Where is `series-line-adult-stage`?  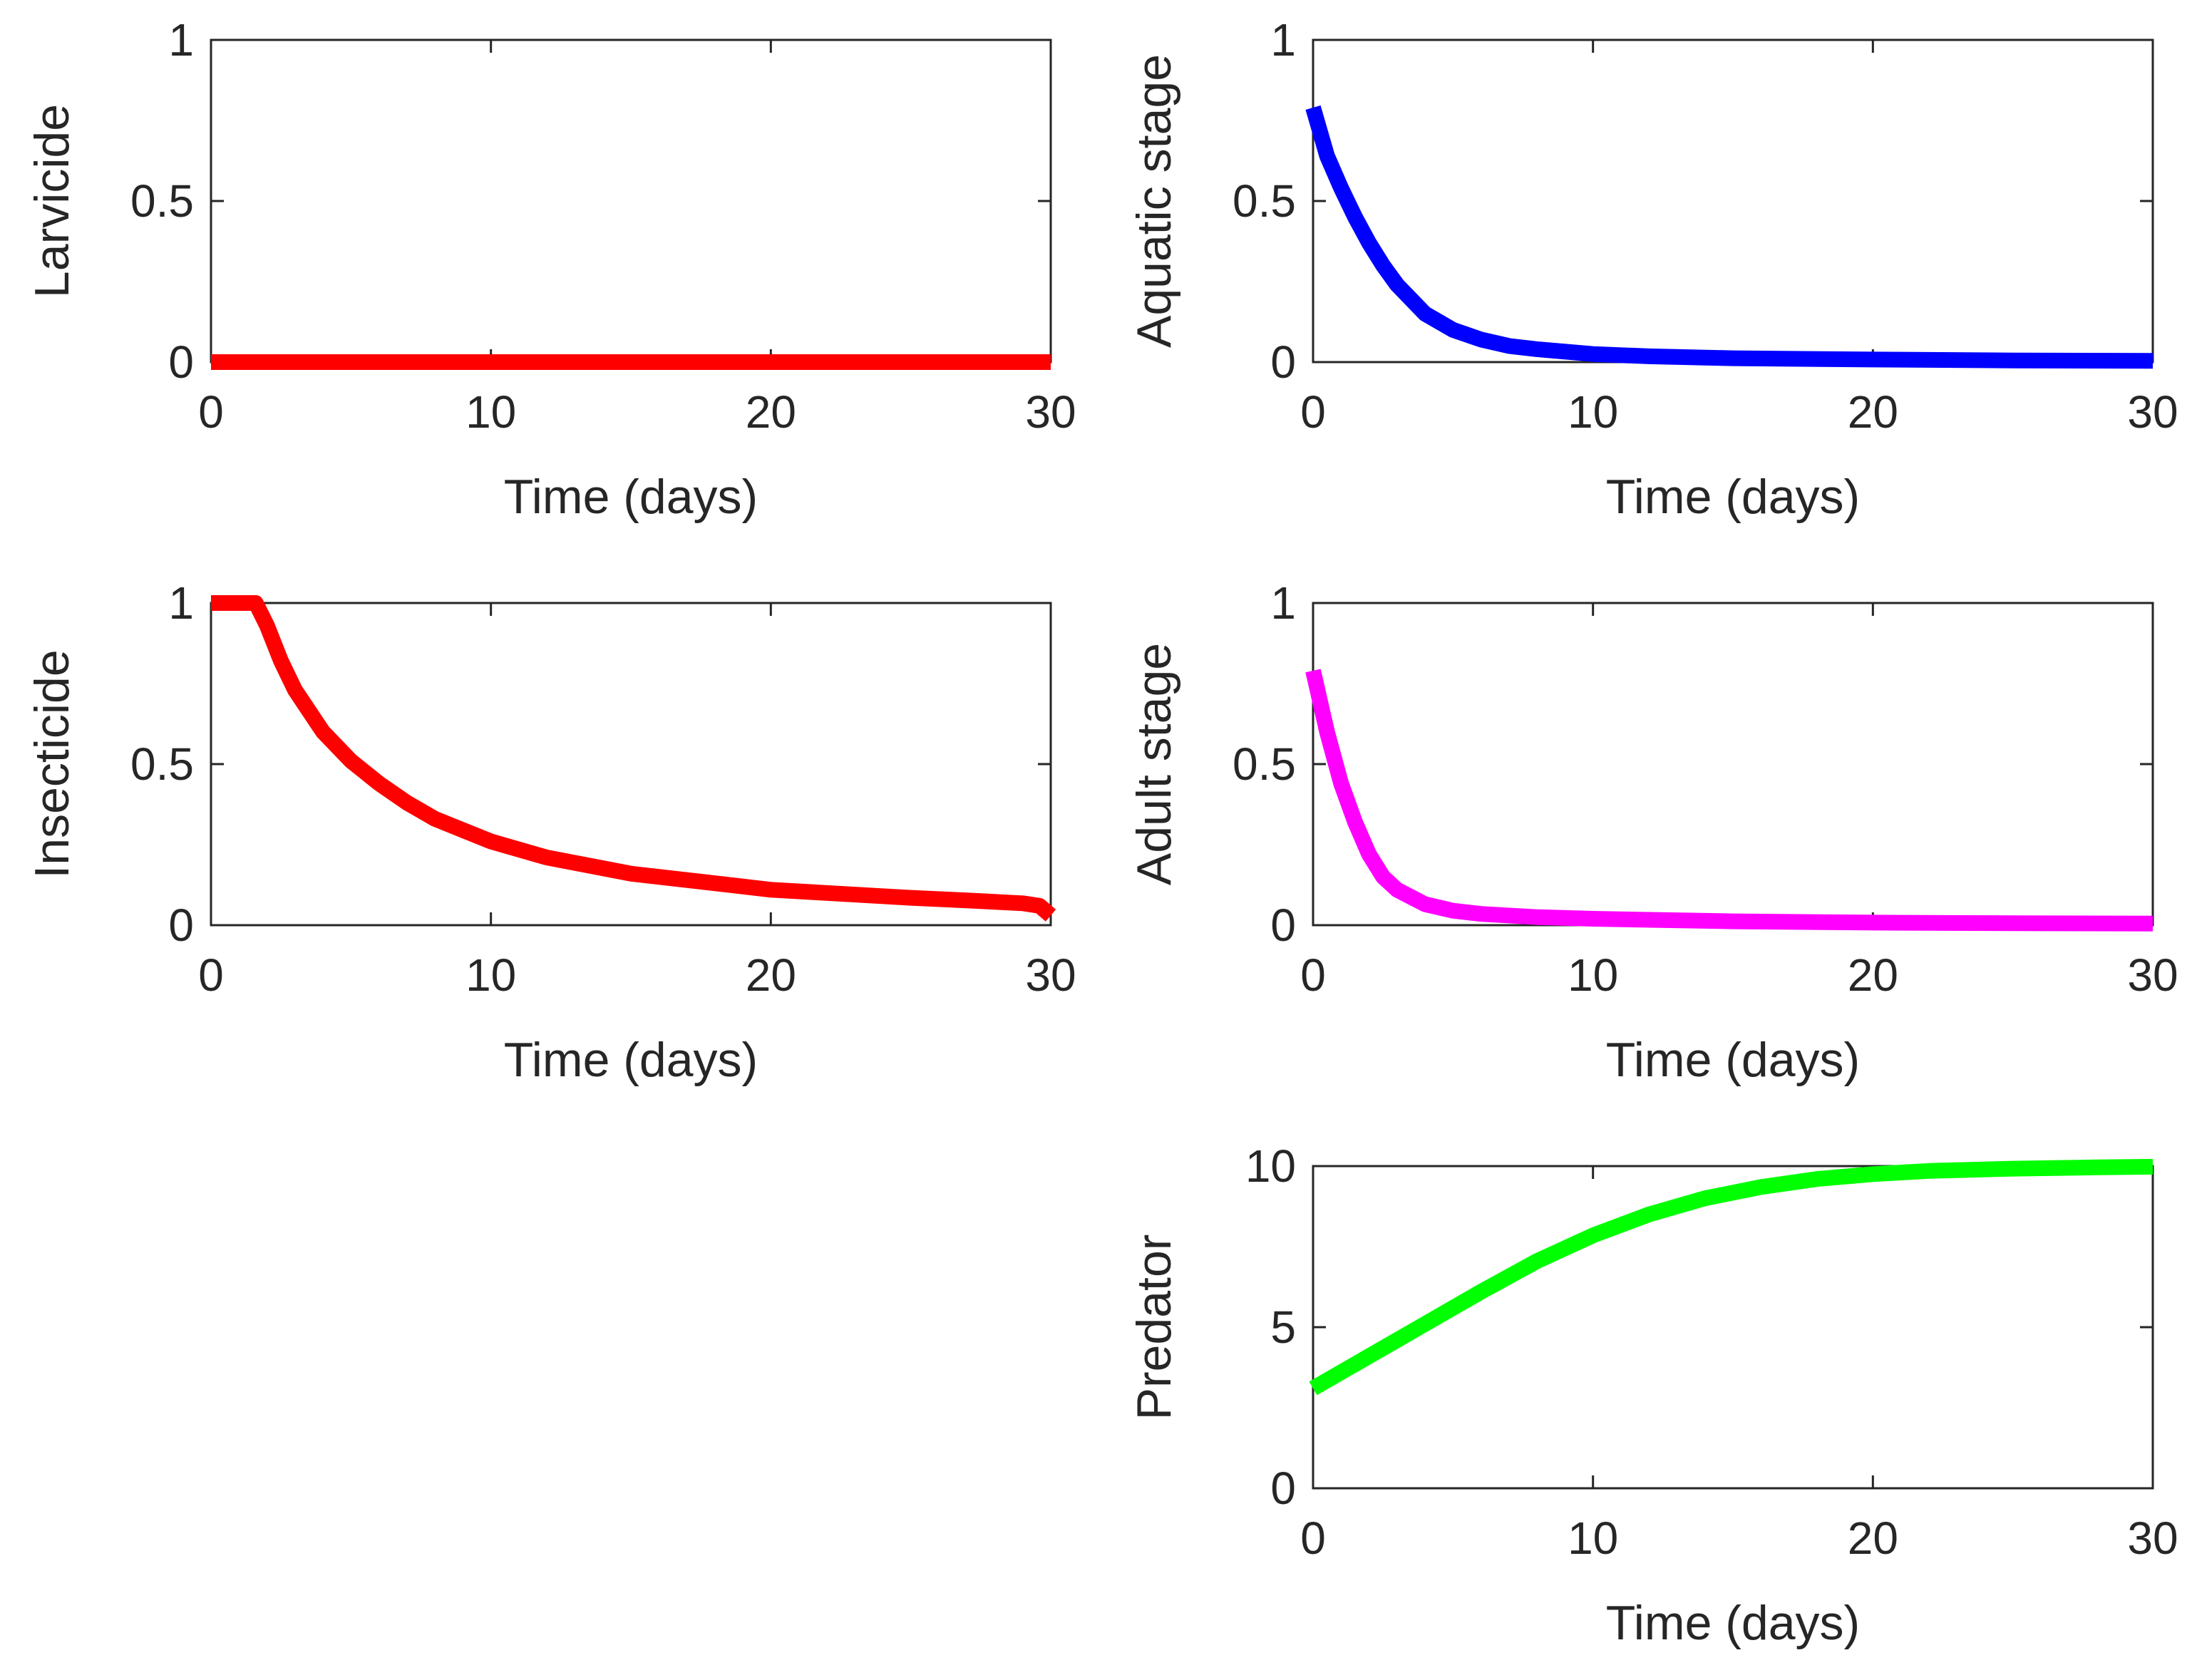 series-line-adult-stage is located at coordinates (1730, 800).